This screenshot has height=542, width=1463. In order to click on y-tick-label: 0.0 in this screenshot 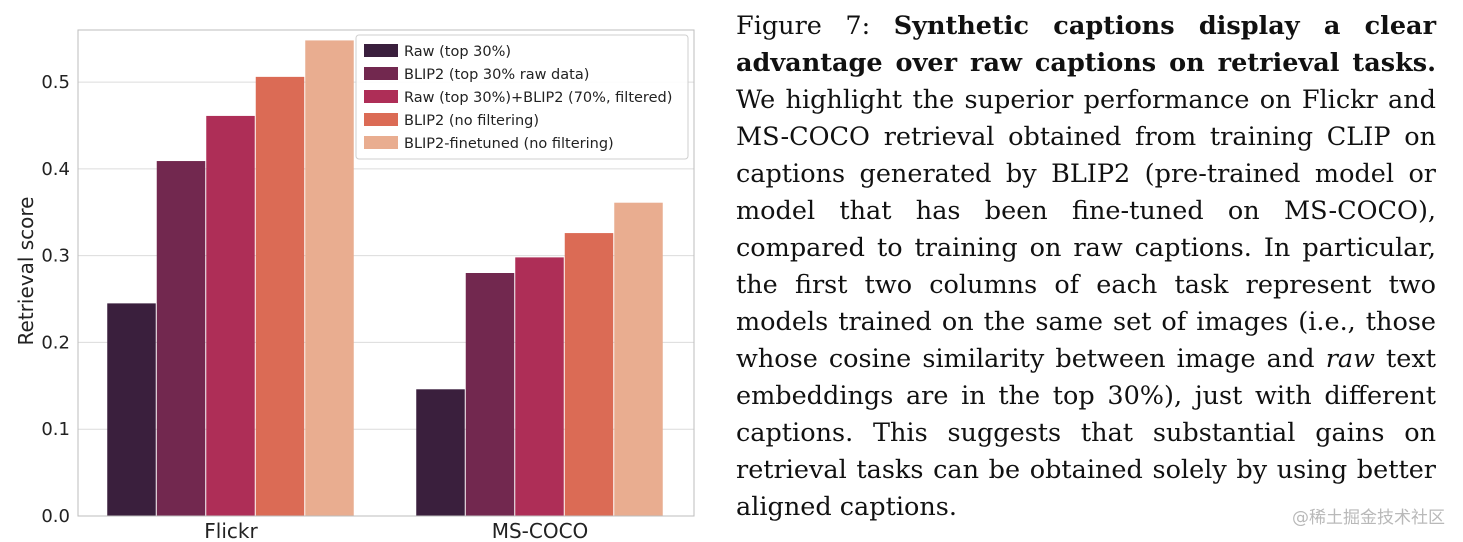, I will do `click(55, 516)`.